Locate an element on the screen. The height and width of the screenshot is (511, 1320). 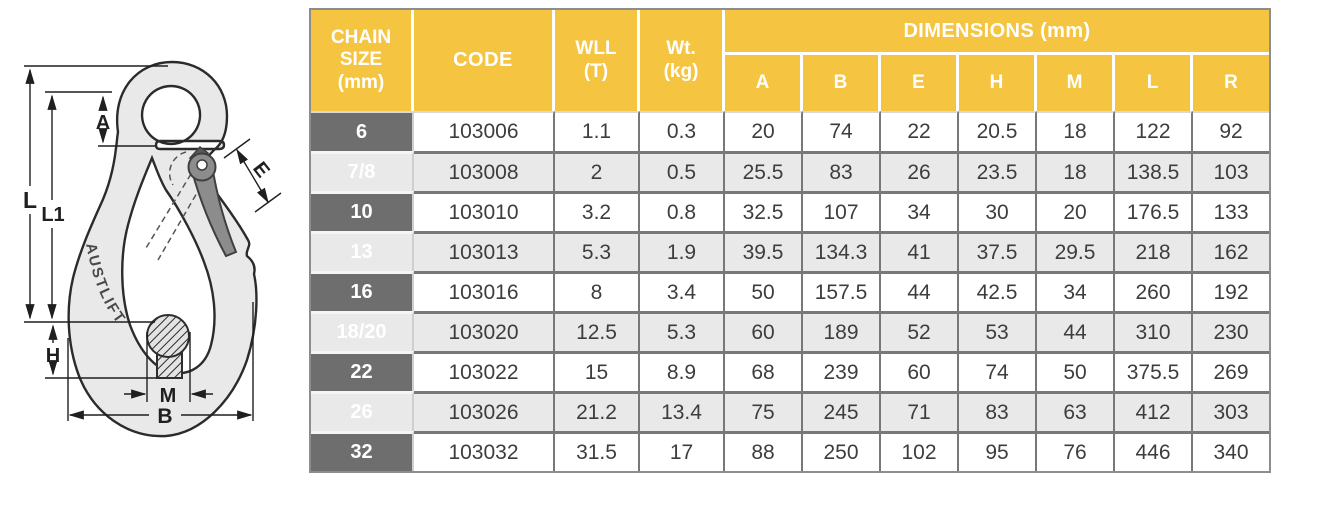
dim-l-cell: 446 is located at coordinates (1154, 451).